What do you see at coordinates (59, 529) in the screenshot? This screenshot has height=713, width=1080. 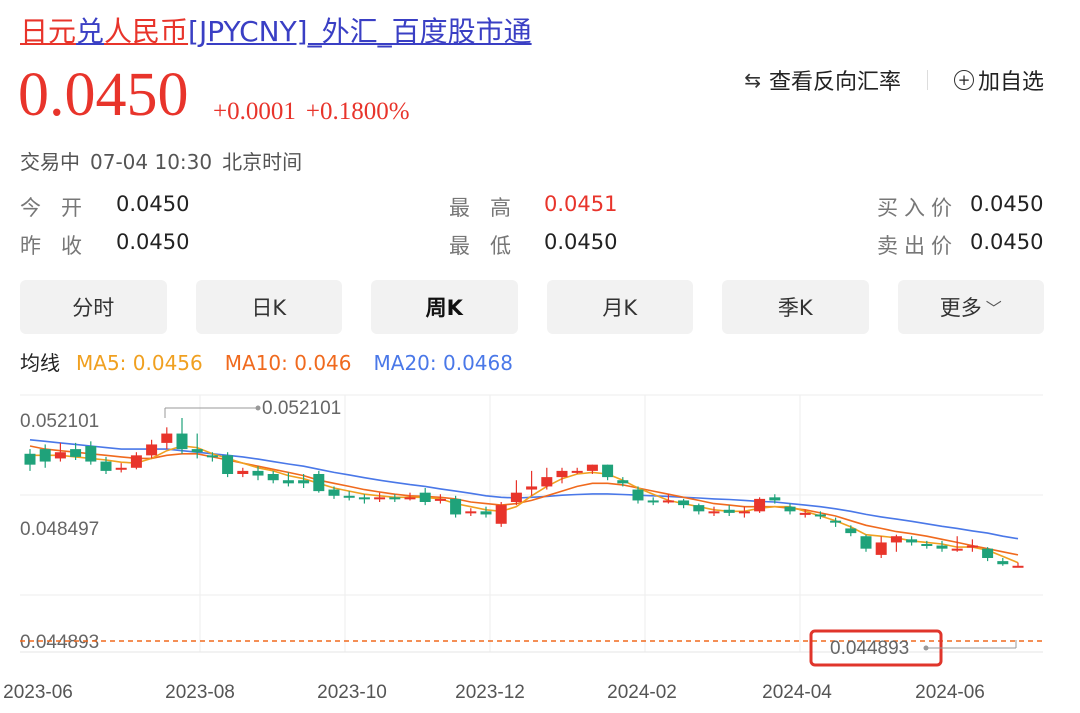 I see `y-tick-label: 0.048497` at bounding box center [59, 529].